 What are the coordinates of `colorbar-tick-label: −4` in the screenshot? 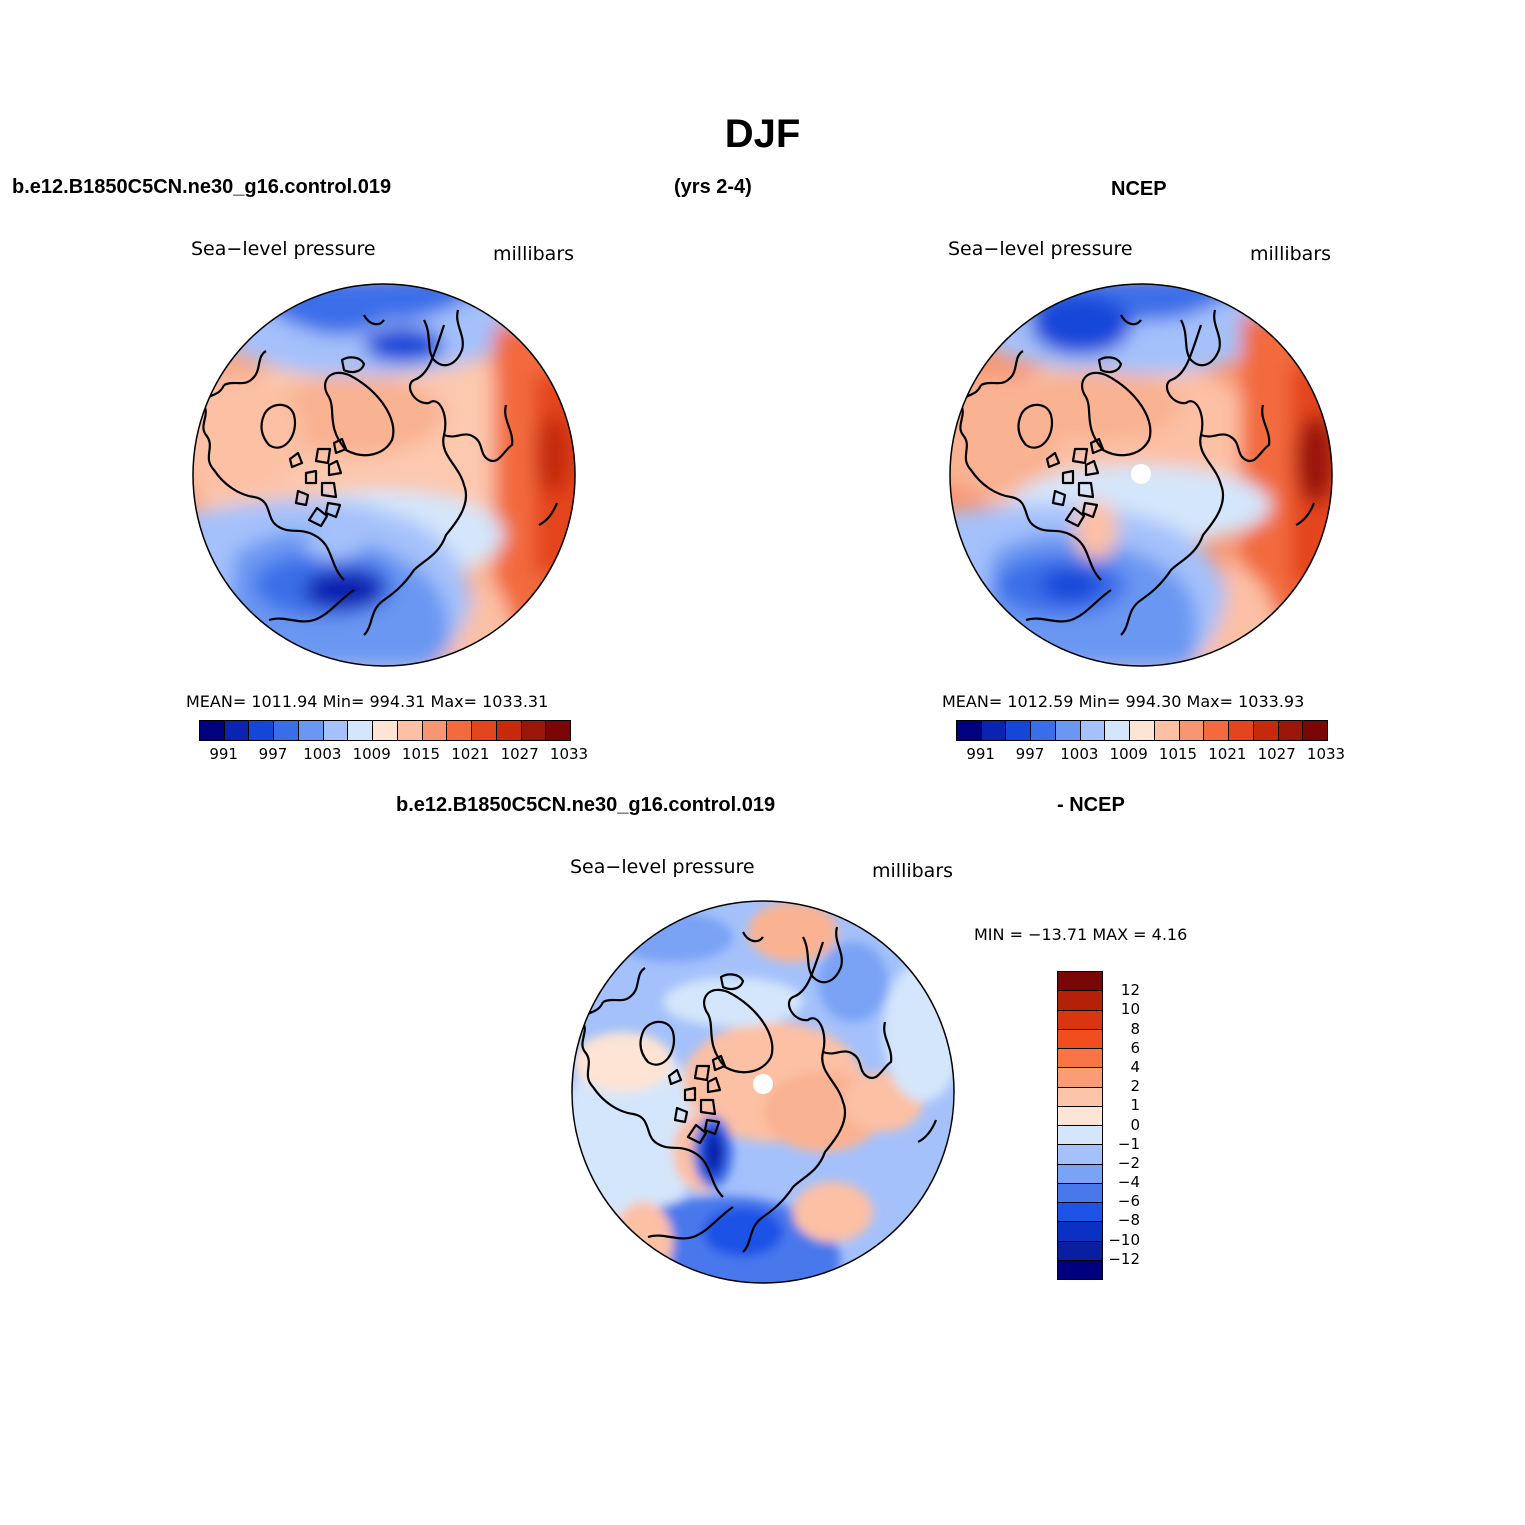 It's located at (1128, 1182).